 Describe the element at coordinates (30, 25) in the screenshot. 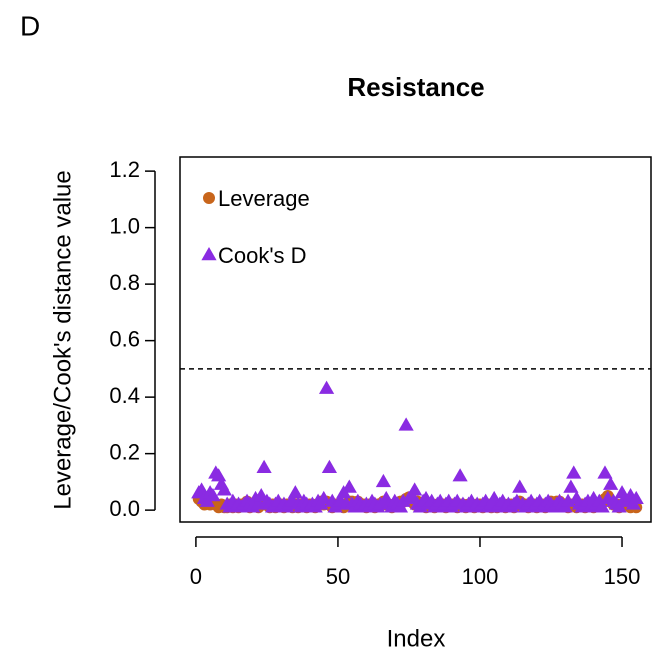

I see `panel-label: D` at that location.